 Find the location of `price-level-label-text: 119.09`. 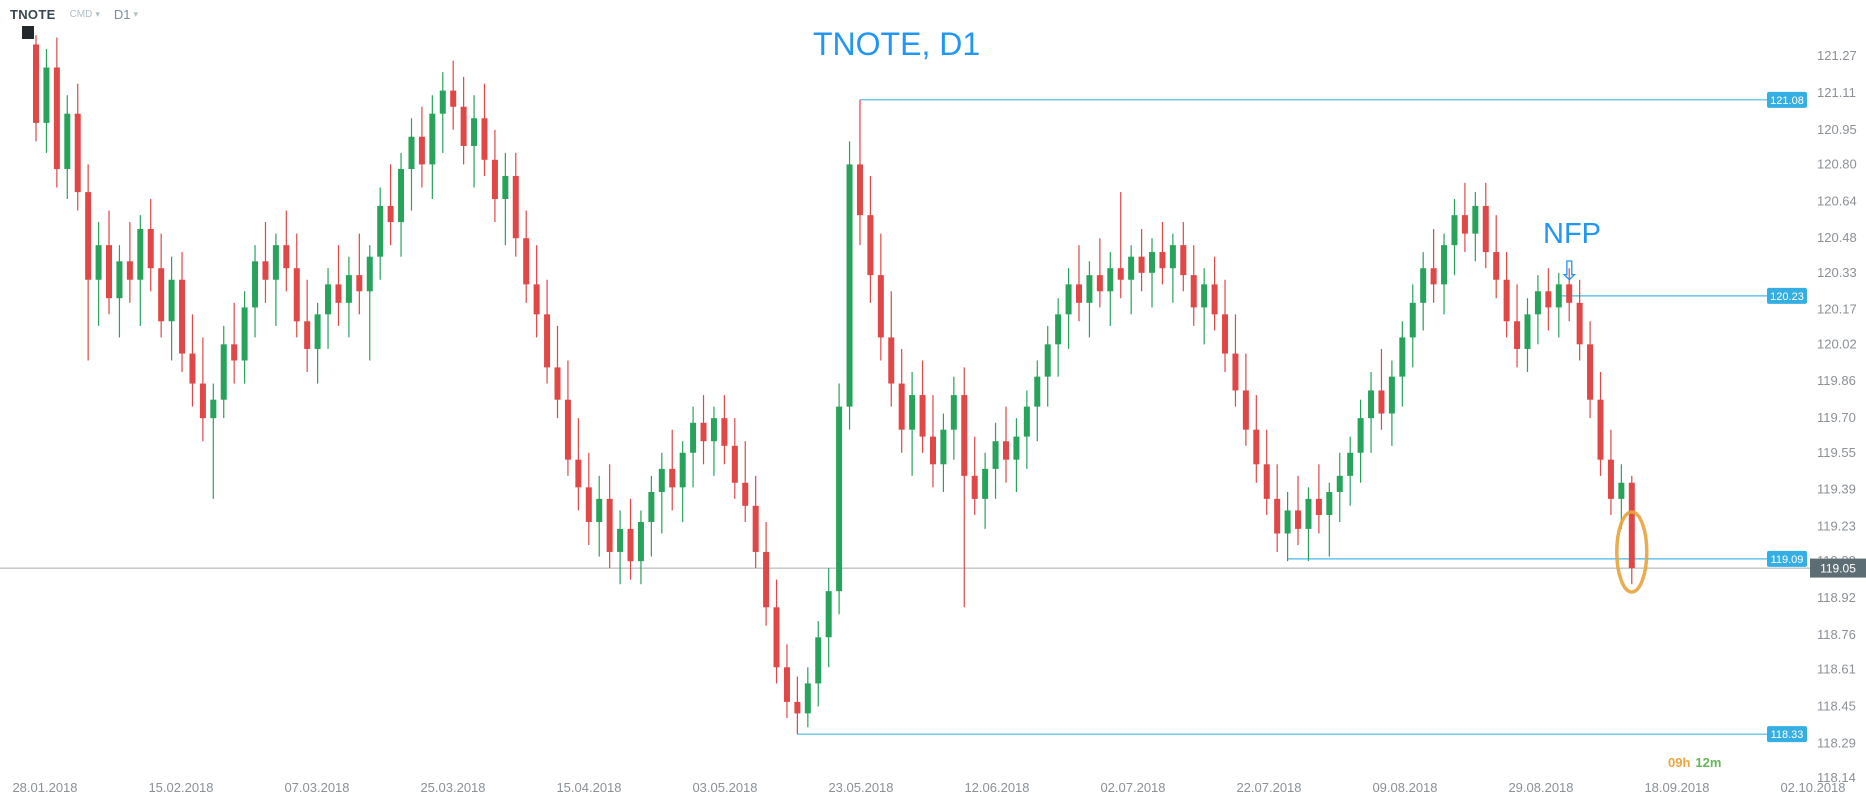

price-level-label-text: 119.09 is located at coordinates (1787, 560).